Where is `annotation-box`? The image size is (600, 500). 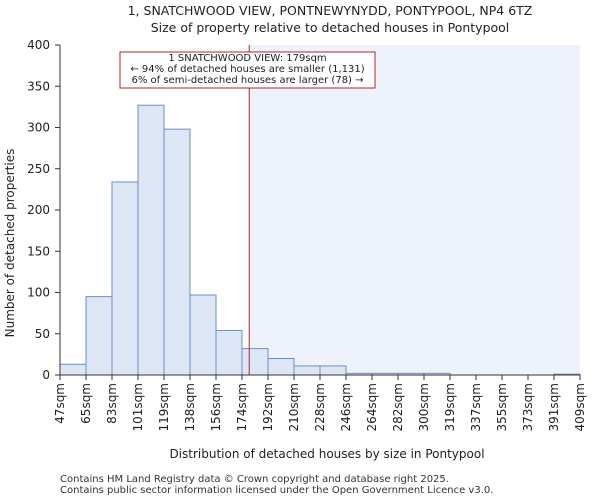 annotation-box is located at coordinates (247, 70).